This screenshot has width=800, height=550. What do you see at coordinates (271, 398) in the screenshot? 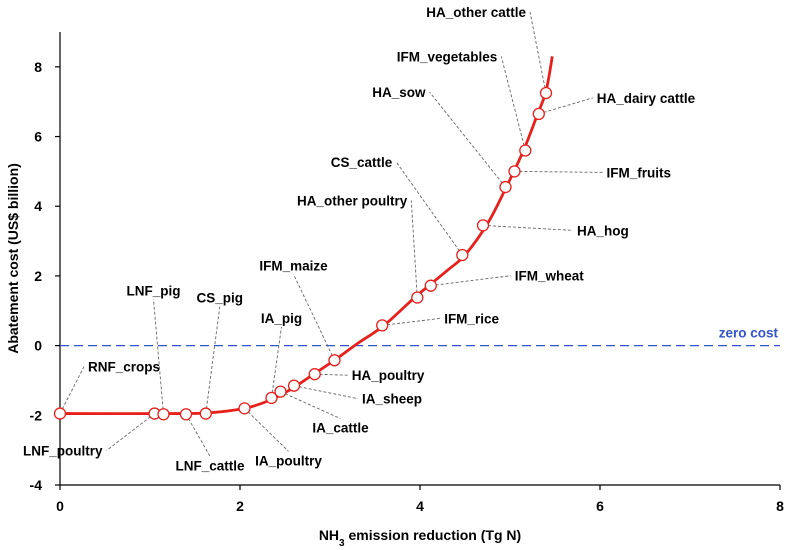
I see `point-marker-ia-pig` at bounding box center [271, 398].